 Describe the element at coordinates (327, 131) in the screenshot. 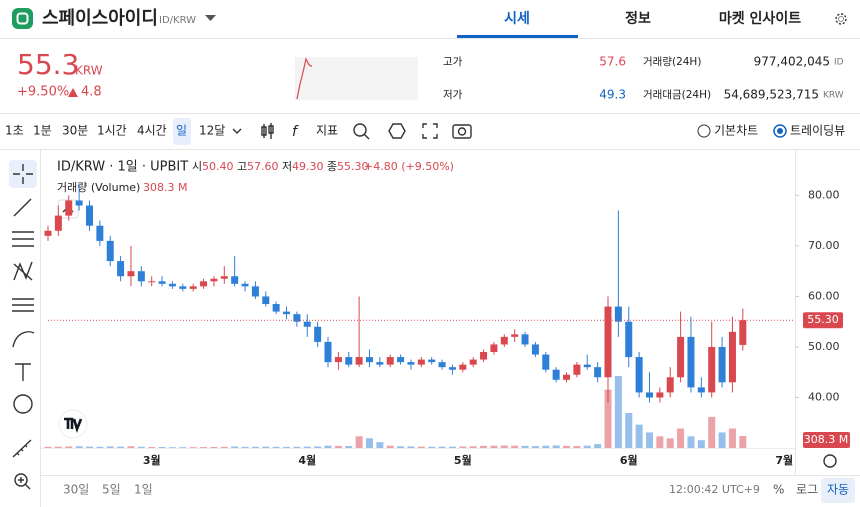

I see `indicator: 지표` at that location.